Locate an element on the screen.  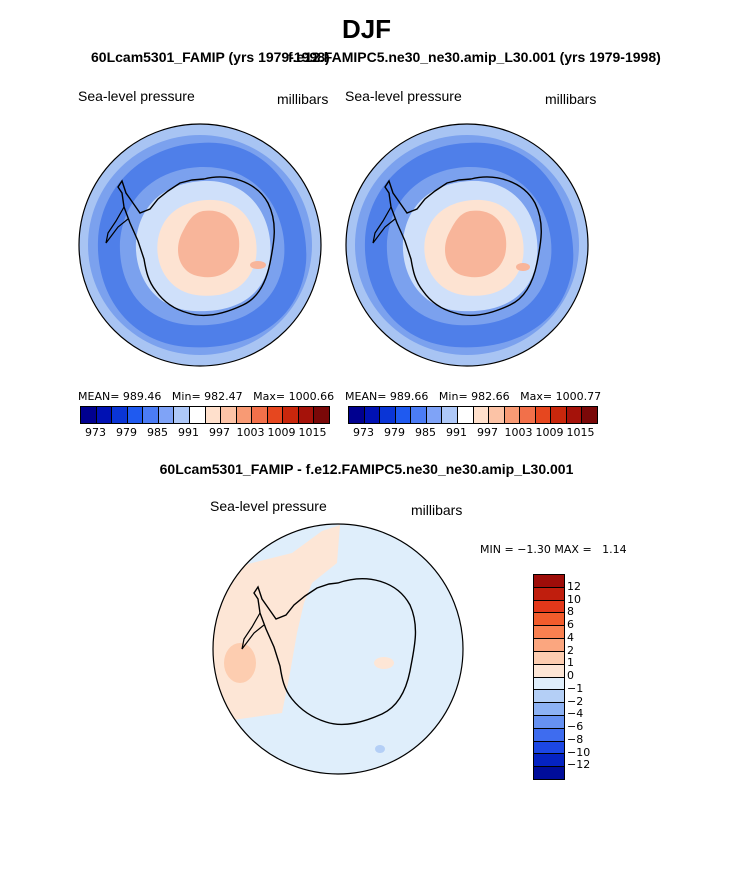
diff-colorbar-tick-label: 2 is located at coordinates (570, 650).